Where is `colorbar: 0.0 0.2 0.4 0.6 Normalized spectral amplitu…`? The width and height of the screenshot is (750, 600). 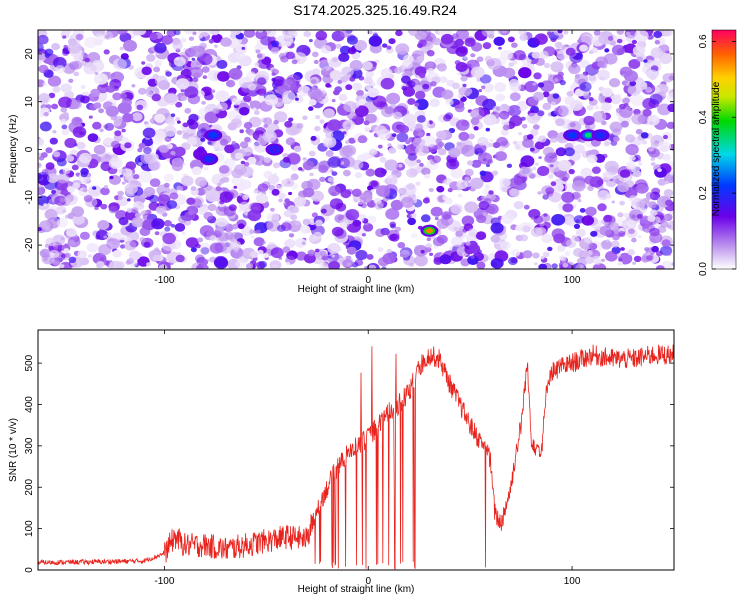 colorbar: 0.0 0.2 0.4 0.6 Normalized spectral amplitu… is located at coordinates (717, 152).